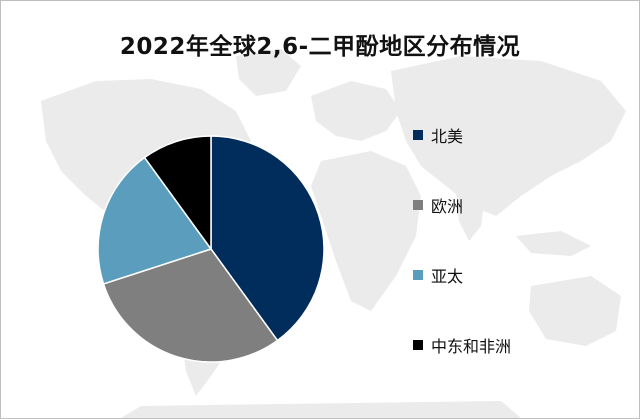  What do you see at coordinates (447, 276) in the screenshot?
I see `legend-label: 亚太` at bounding box center [447, 276].